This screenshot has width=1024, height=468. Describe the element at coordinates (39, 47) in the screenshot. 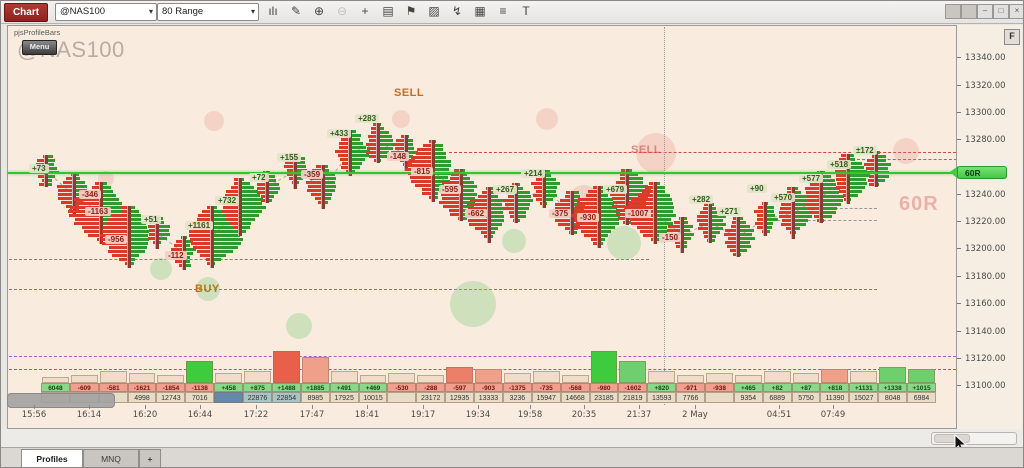

I see `indicator-menu-button: Menu` at that location.